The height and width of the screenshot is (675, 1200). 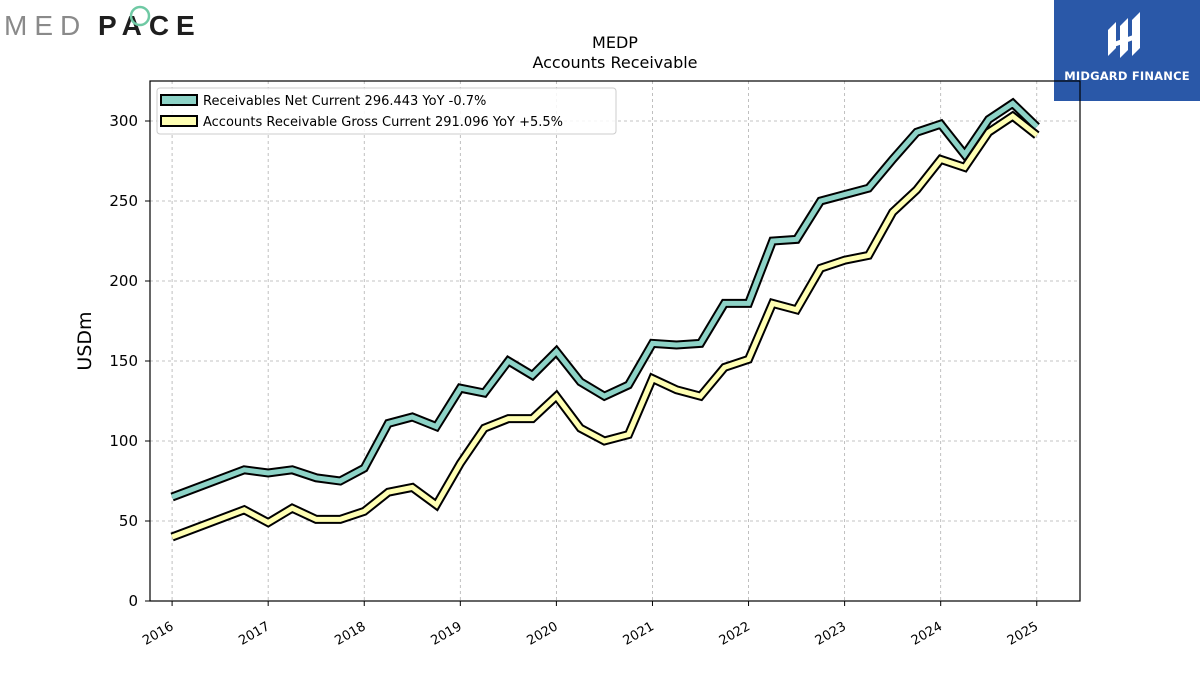 I want to click on y-tick-label: 100, so click(x=123, y=441).